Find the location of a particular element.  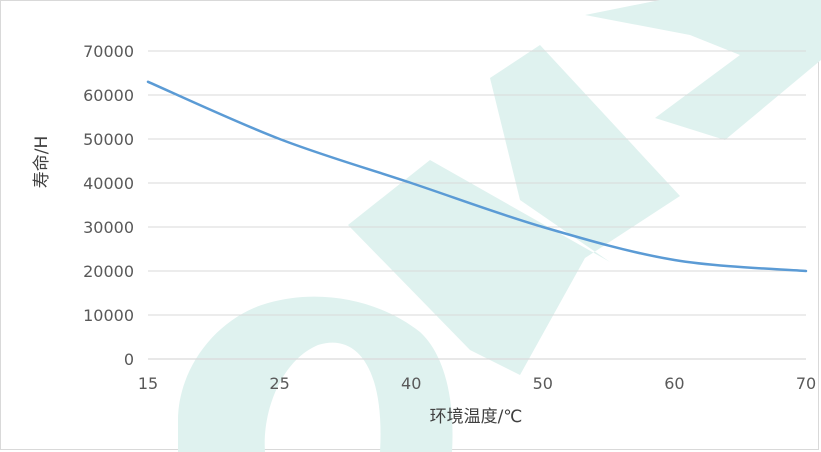

y-tick-label: 40000 is located at coordinates (108, 183).